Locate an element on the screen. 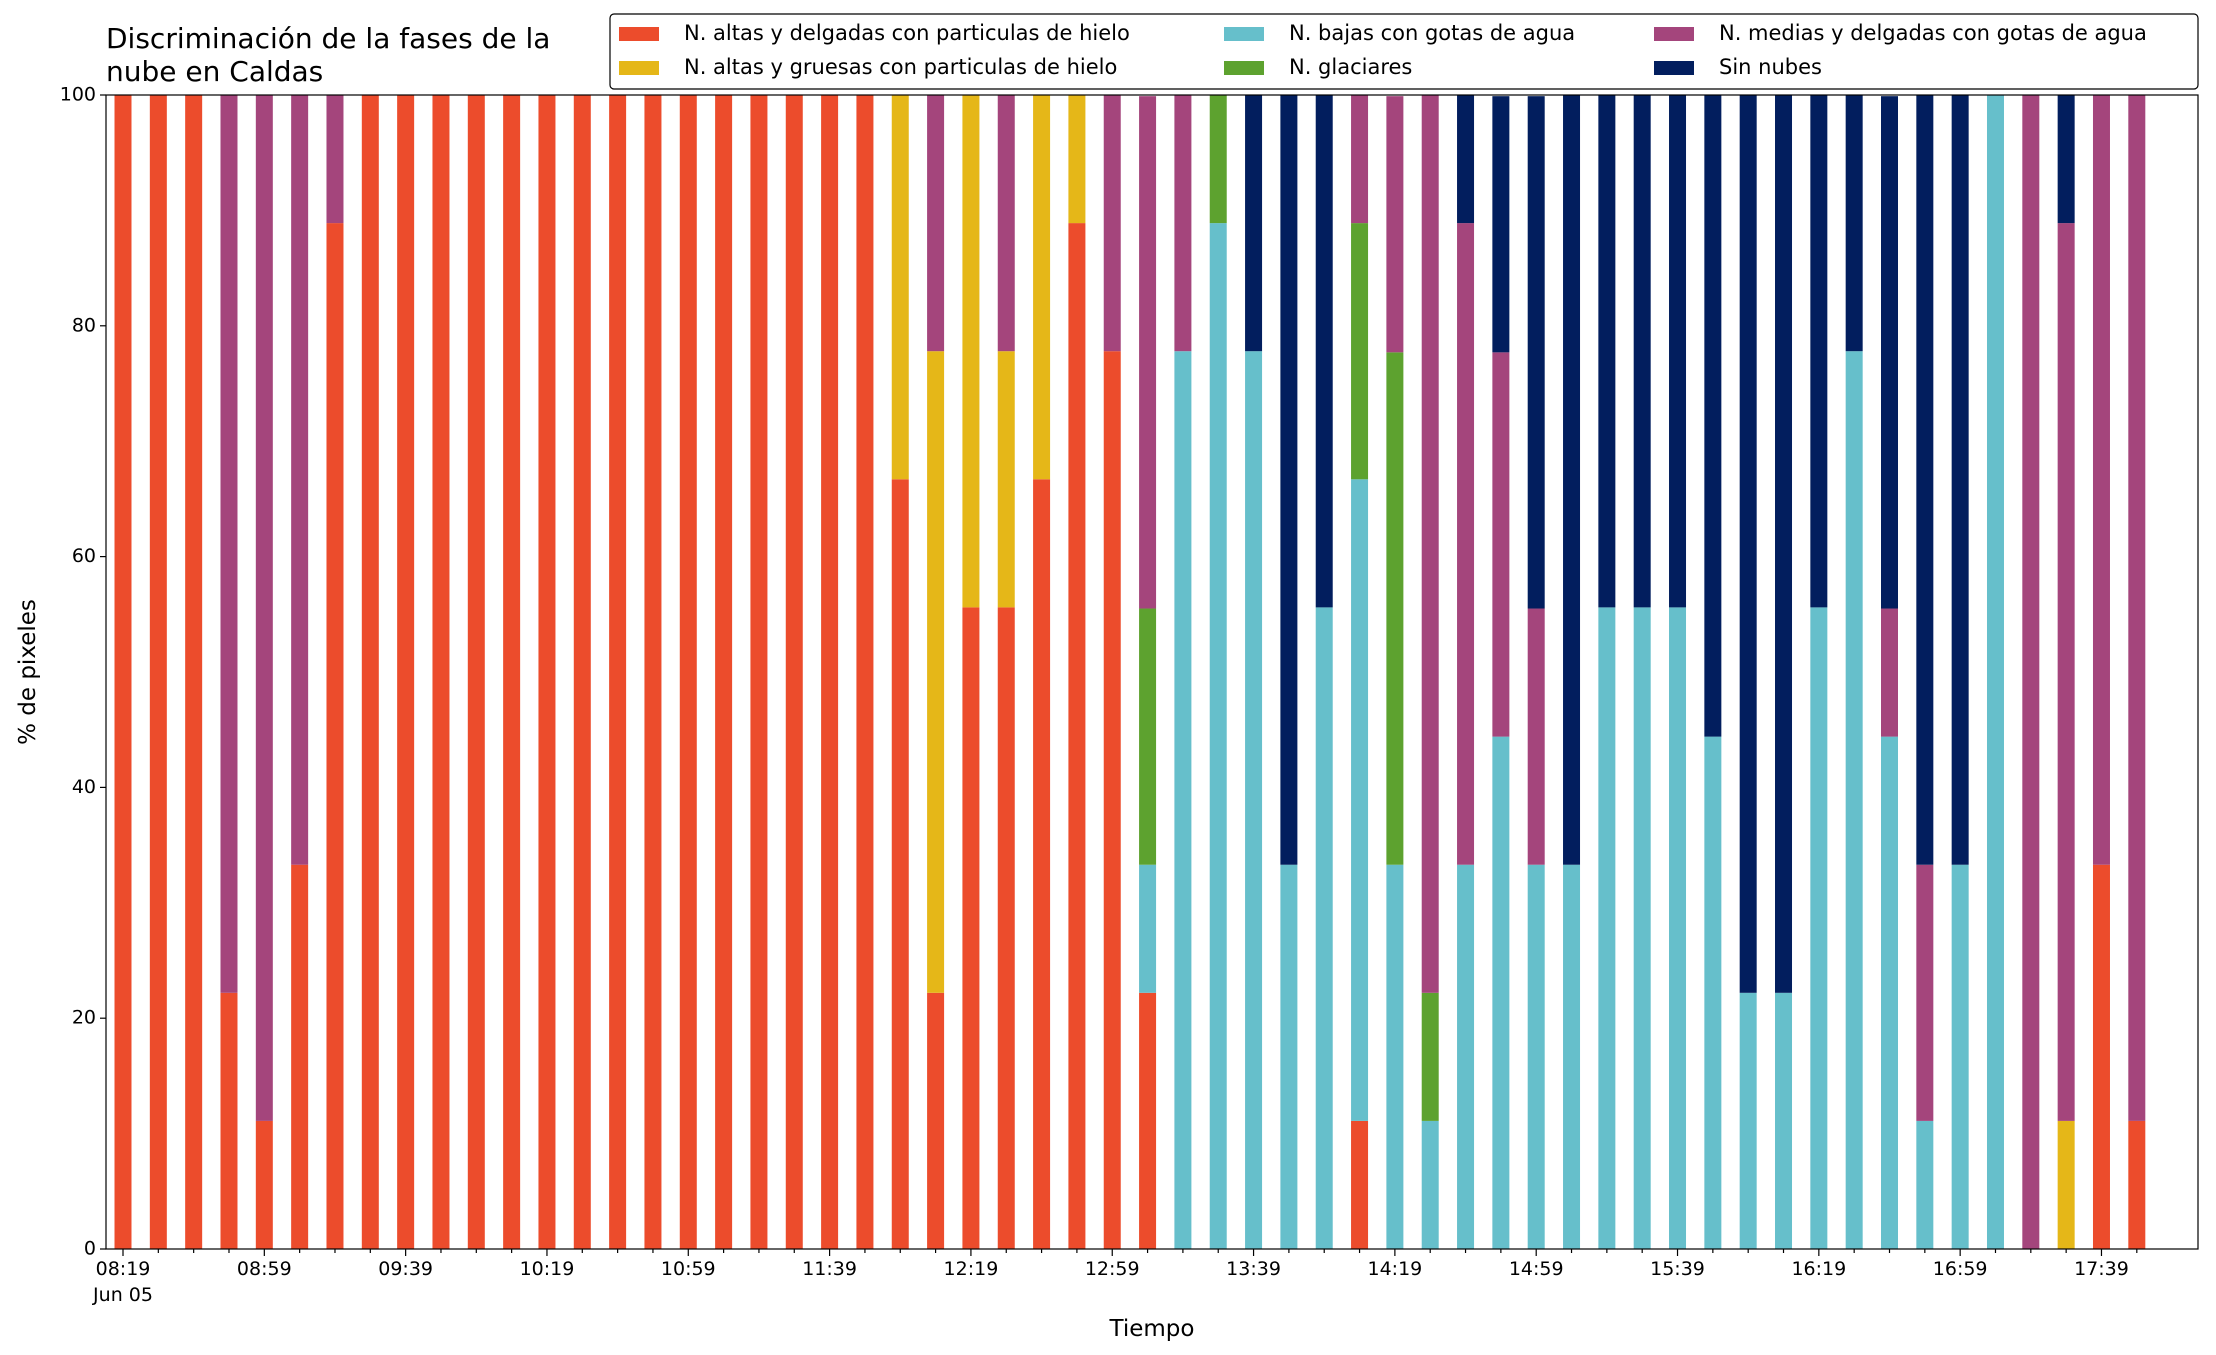 This screenshot has width=2216, height=1355. x-tick-label: 08:19 is located at coordinates (123, 1269).